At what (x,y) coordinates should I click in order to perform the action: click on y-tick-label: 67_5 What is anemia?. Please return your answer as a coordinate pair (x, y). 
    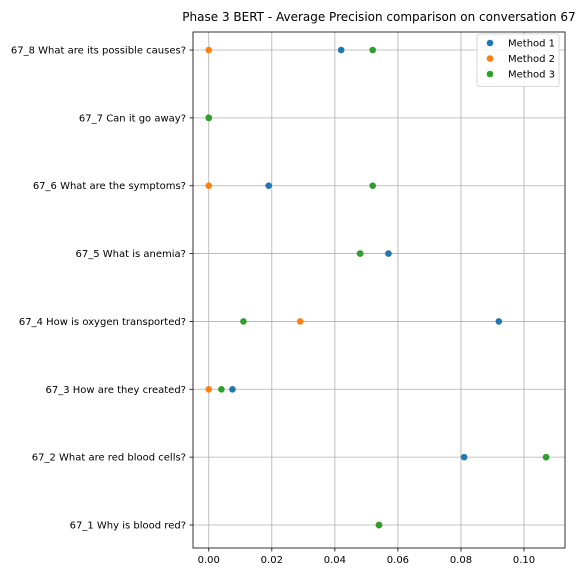
    Looking at the image, I should click on (131, 254).